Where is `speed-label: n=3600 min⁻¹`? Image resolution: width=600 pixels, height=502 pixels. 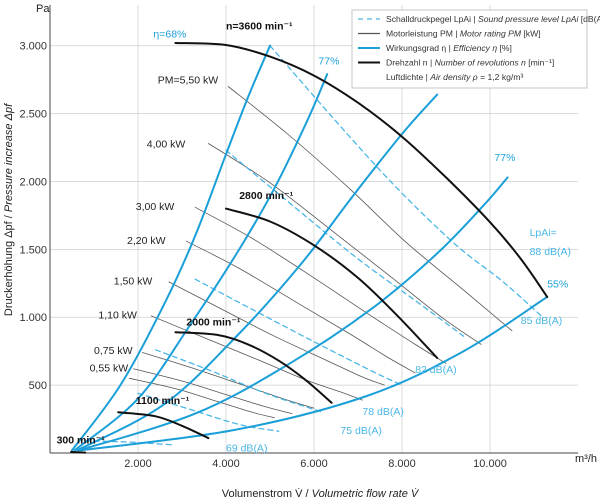
speed-label: n=3600 min⁻¹ is located at coordinates (259, 26).